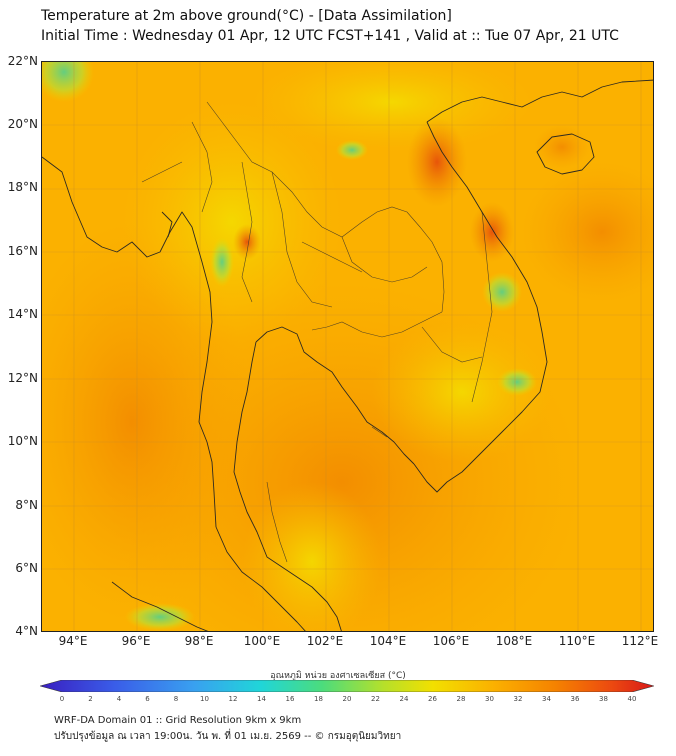  Describe the element at coordinates (451, 641) in the screenshot. I see `lon-label-106: 106°E` at that location.